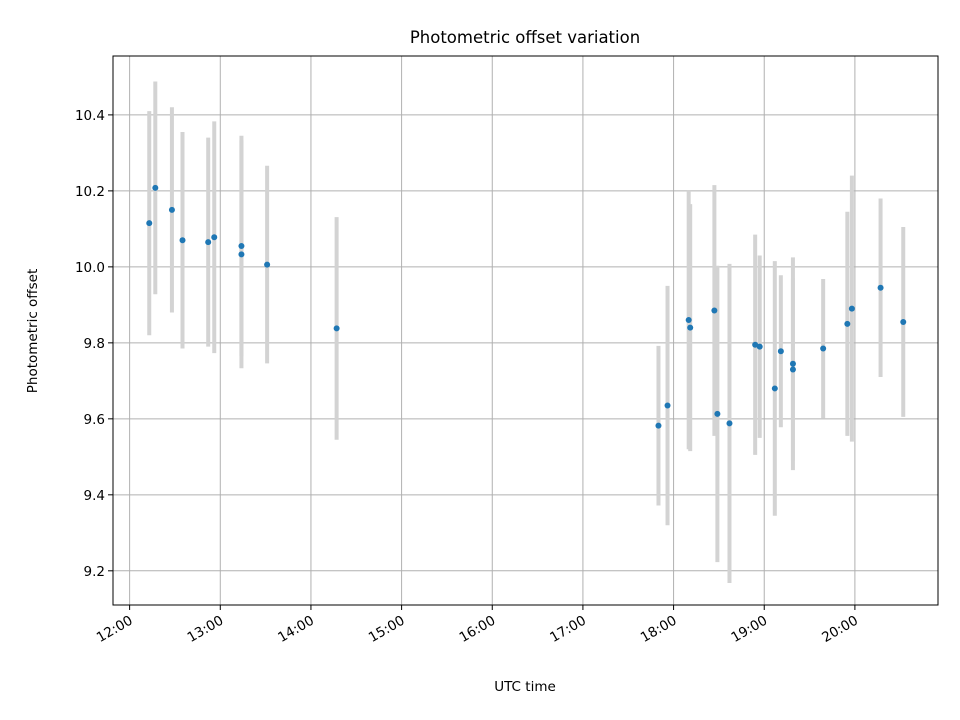 This screenshot has height=720, width=960. I want to click on y-tick-label: 9.2, so click(94, 572).